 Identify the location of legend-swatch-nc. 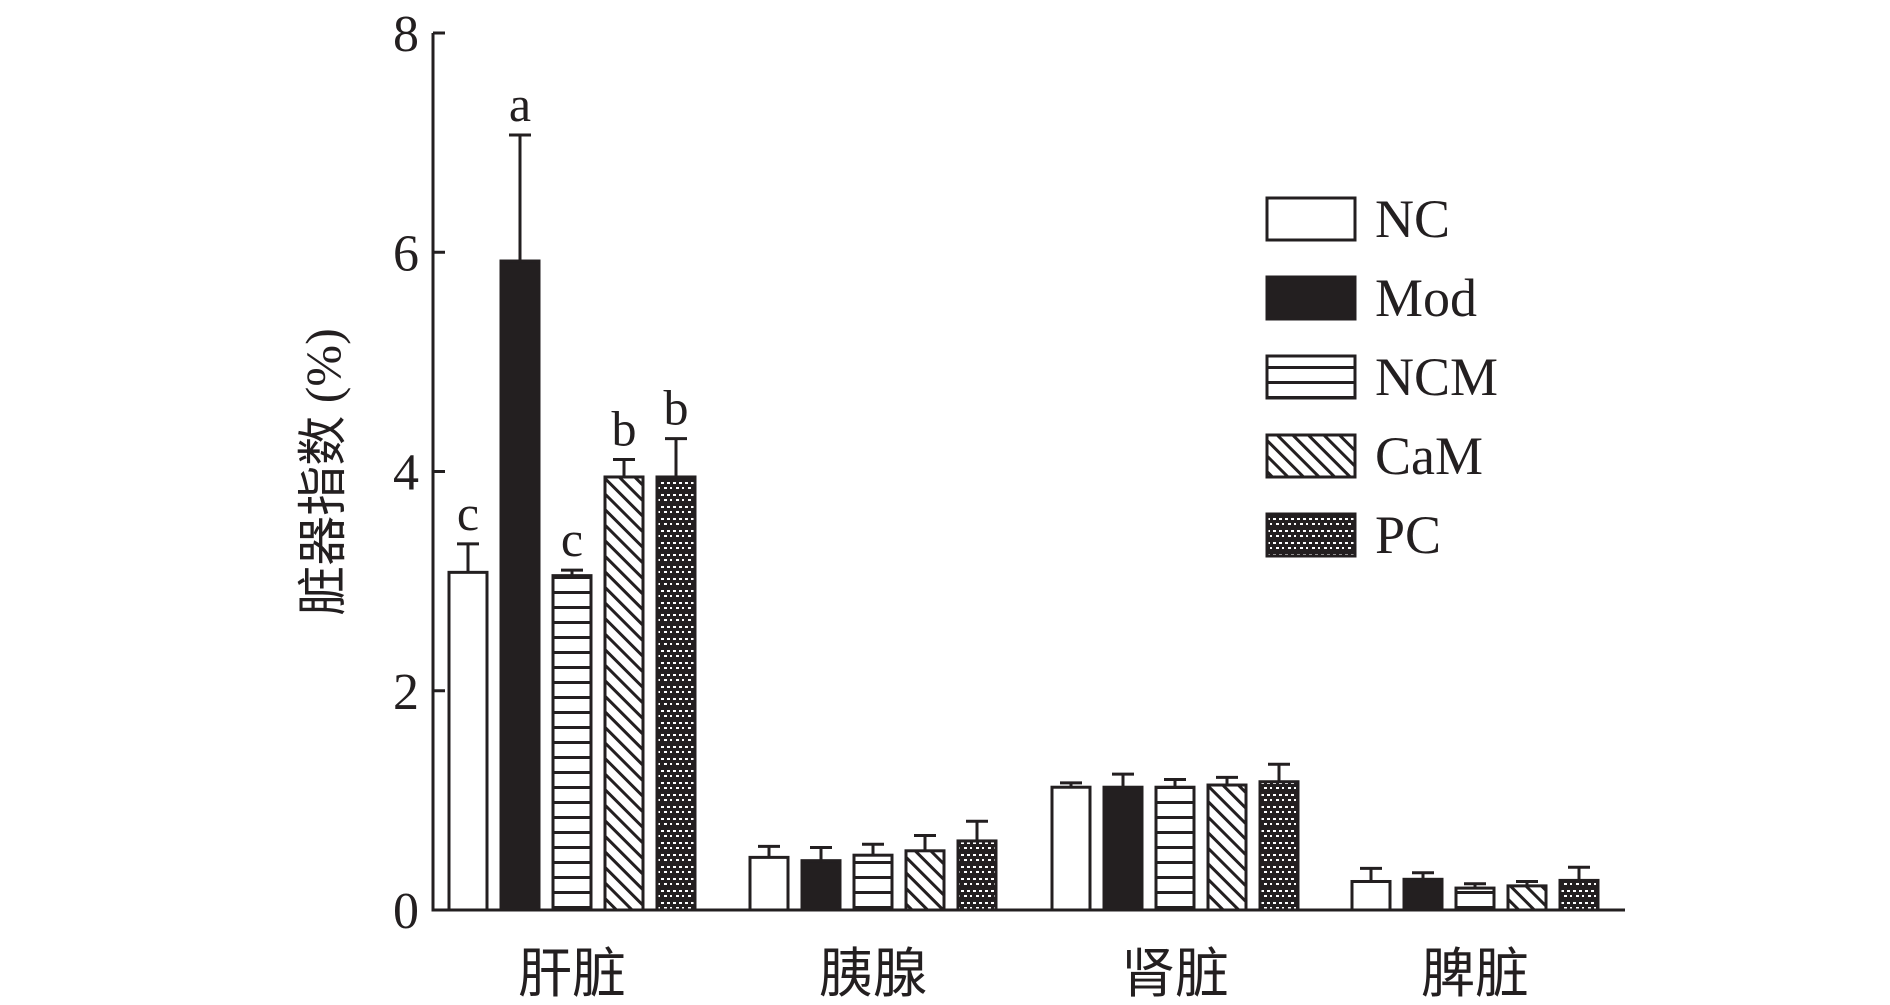
(1311, 219).